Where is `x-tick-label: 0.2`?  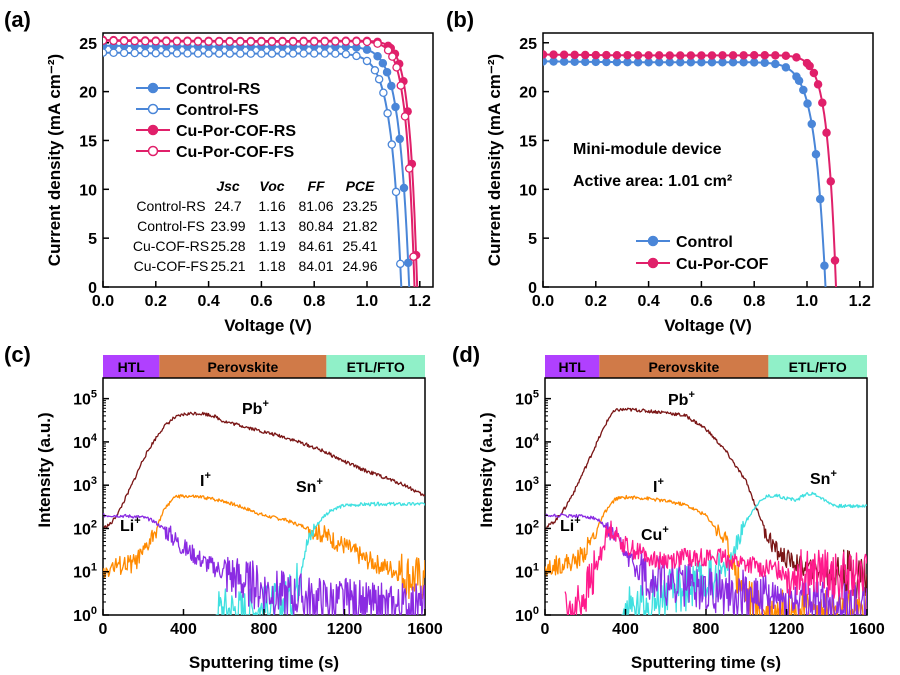
x-tick-label: 0.2 is located at coordinates (596, 301).